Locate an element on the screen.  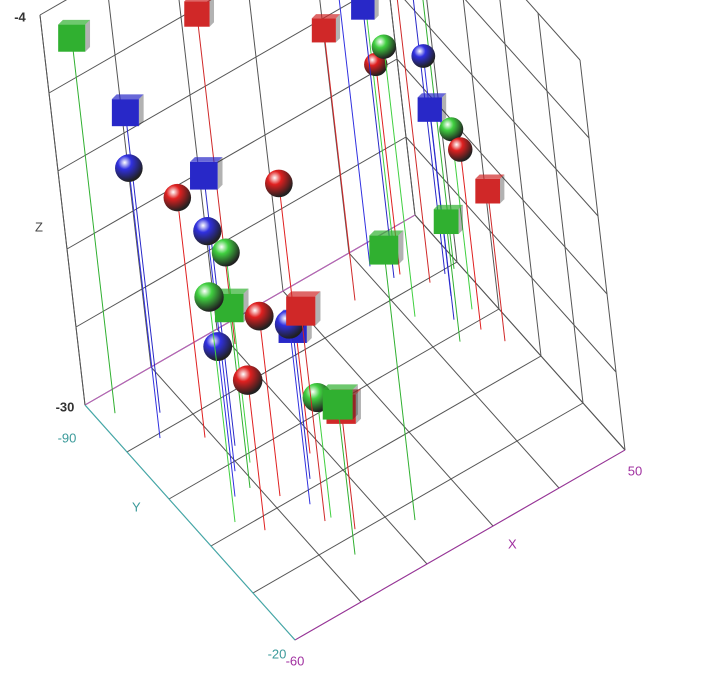
x-axis-label: X is located at coordinates (512, 543).